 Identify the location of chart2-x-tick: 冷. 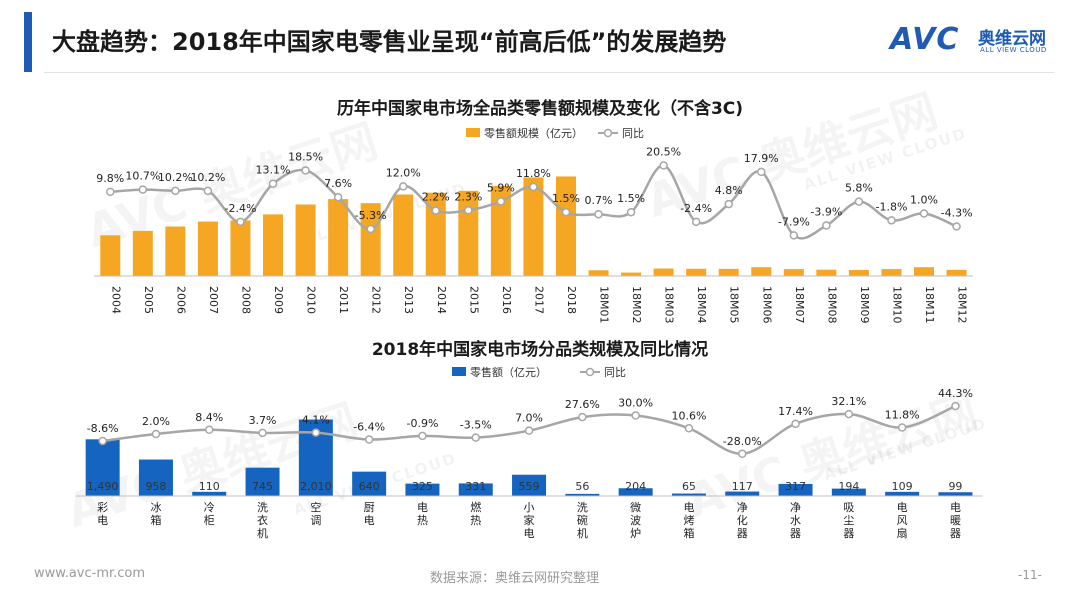
(209, 507).